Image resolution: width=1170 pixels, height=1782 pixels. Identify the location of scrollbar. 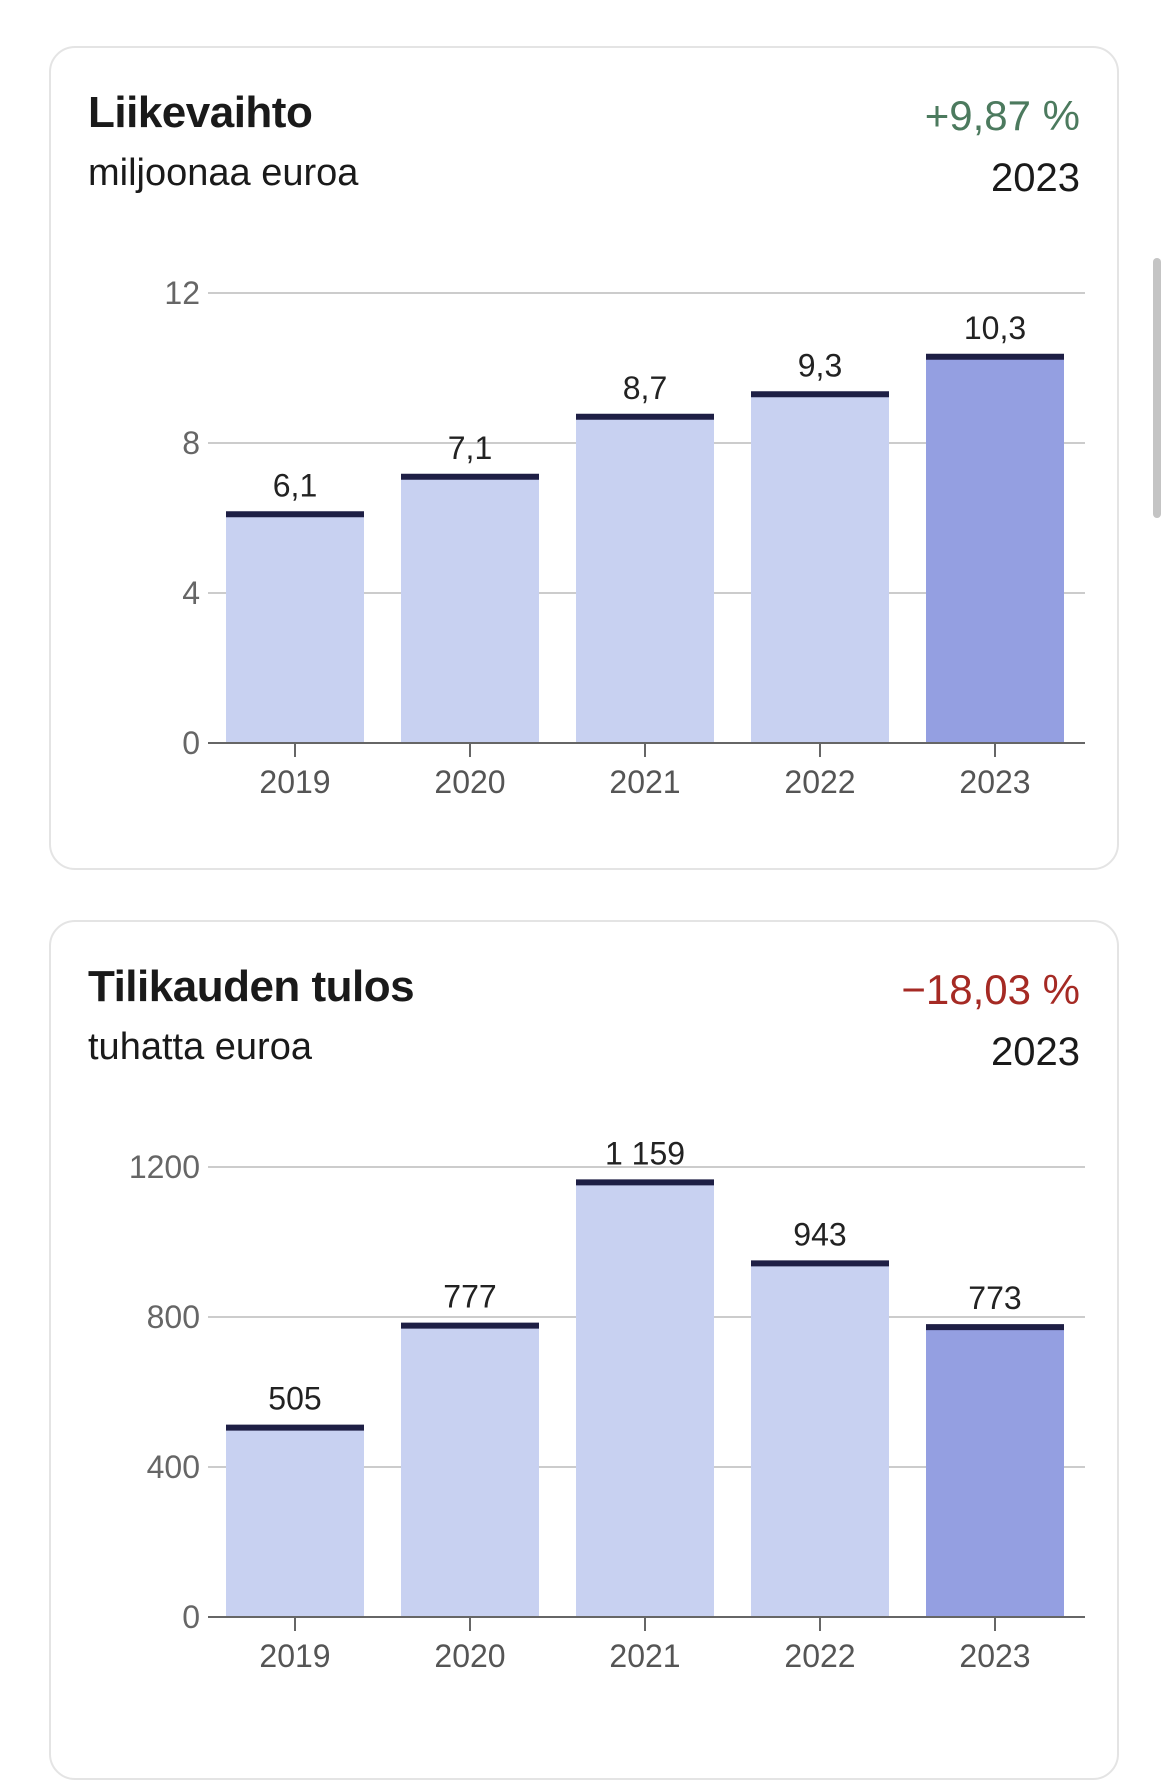
(1157, 388).